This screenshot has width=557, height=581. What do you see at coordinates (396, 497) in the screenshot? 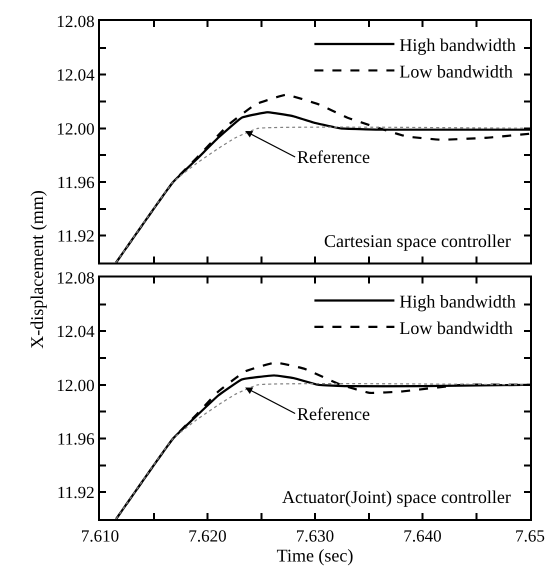
I see `annotation: Actuator(Joint) space controller` at bounding box center [396, 497].